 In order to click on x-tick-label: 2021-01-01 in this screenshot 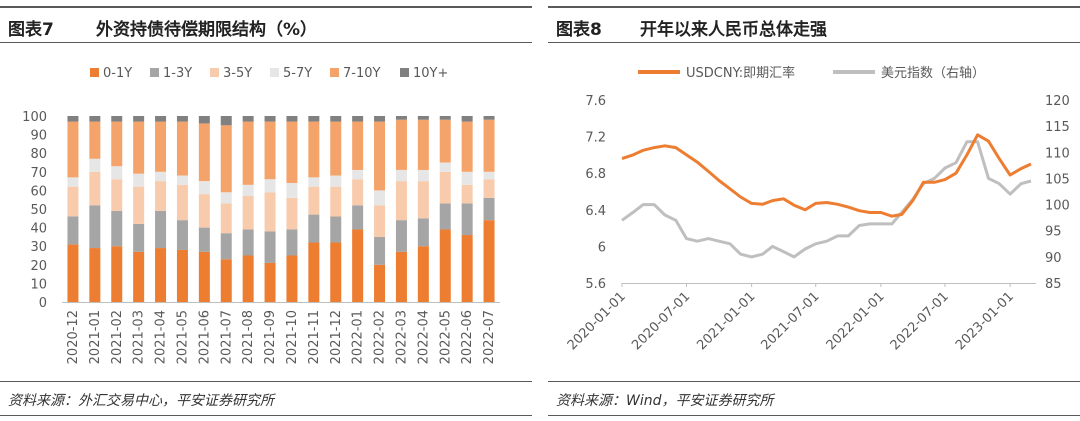, I will do `click(726, 321)`.